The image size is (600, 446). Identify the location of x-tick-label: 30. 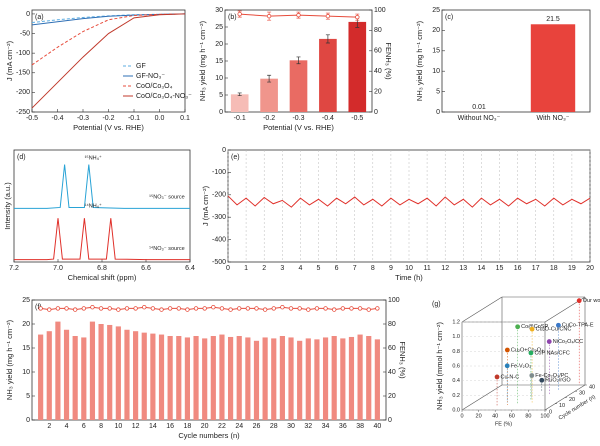
(291, 426).